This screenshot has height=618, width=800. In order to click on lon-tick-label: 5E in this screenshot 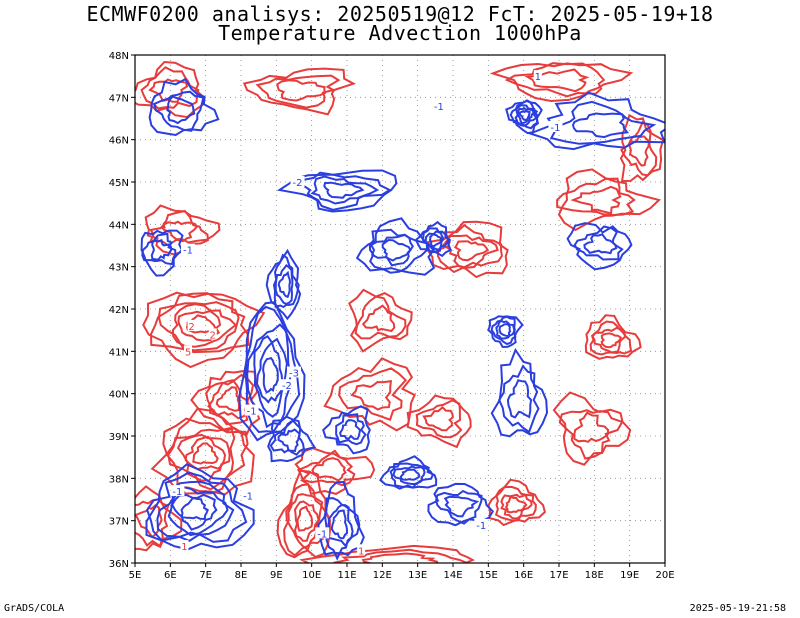, I will do `click(135, 575)`.